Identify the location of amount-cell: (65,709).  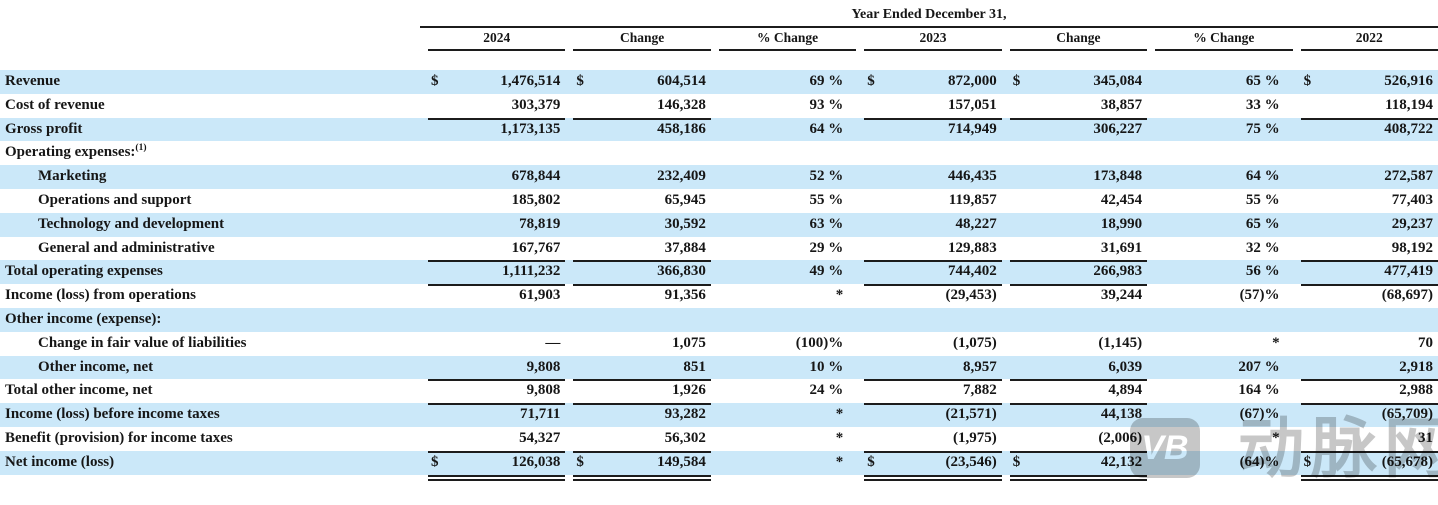
(1369, 415).